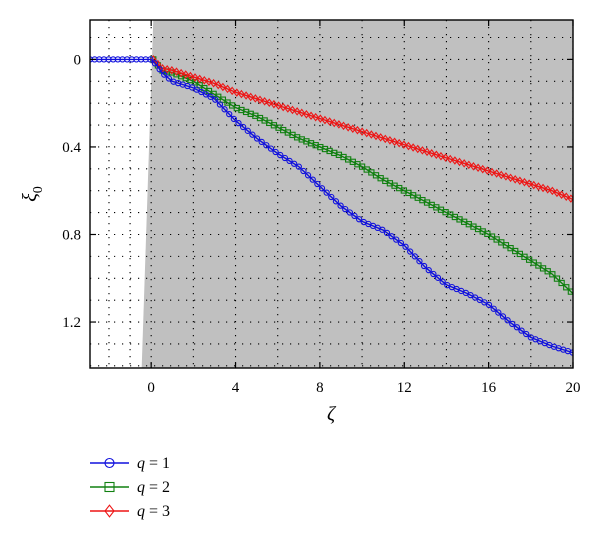  What do you see at coordinates (71, 323) in the screenshot?
I see `y-tick-label: 1.2` at bounding box center [71, 323].